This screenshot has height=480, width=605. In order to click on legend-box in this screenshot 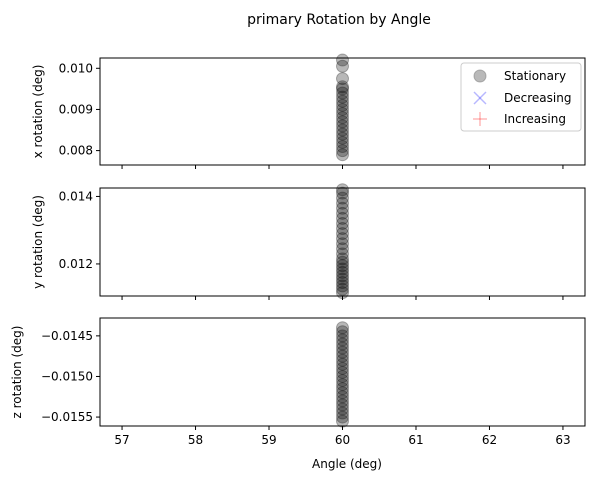, I will do `click(521, 97)`.